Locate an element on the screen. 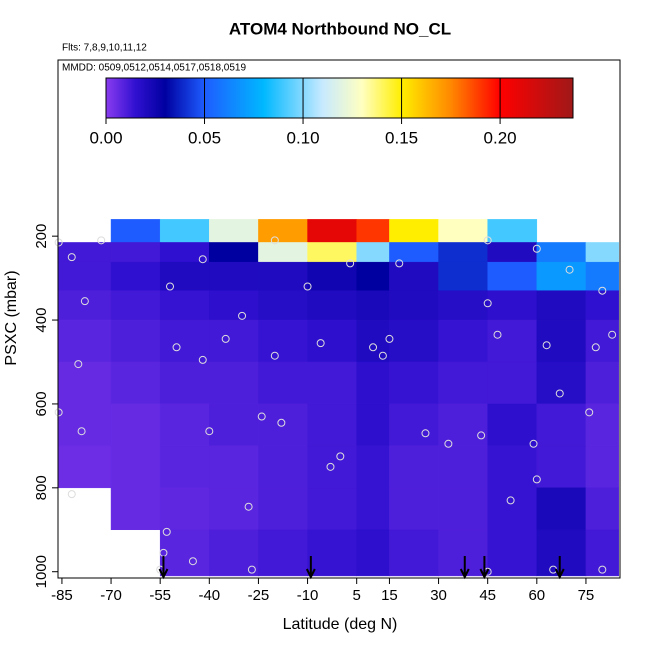 This screenshot has height=655, width=650. flight-arrow is located at coordinates (484, 568).